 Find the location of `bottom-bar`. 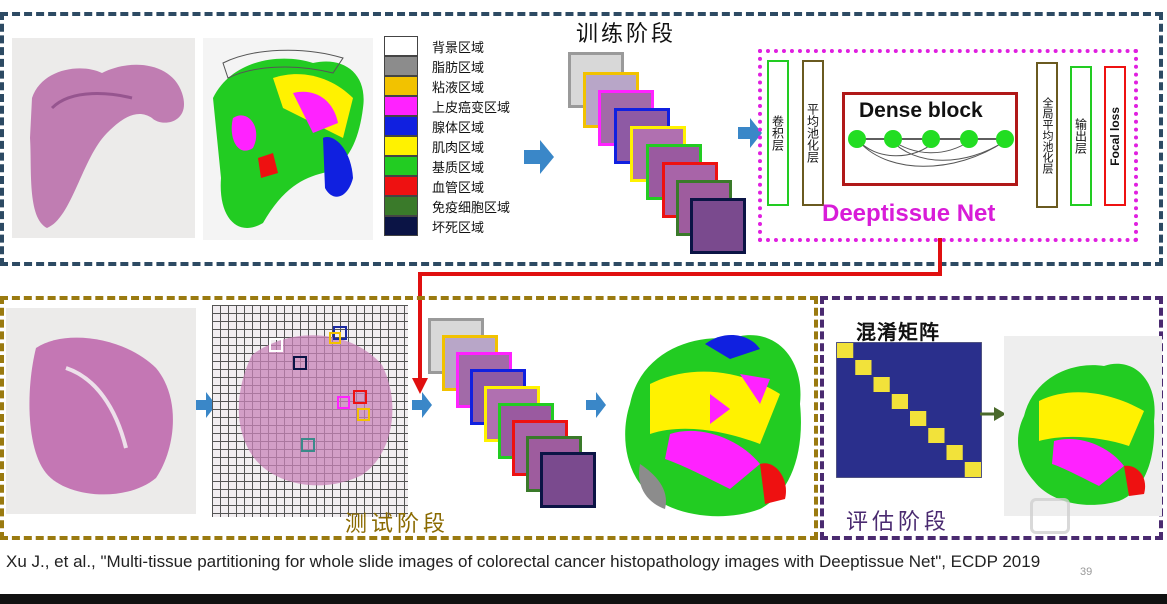

bottom-bar is located at coordinates (583, 599).